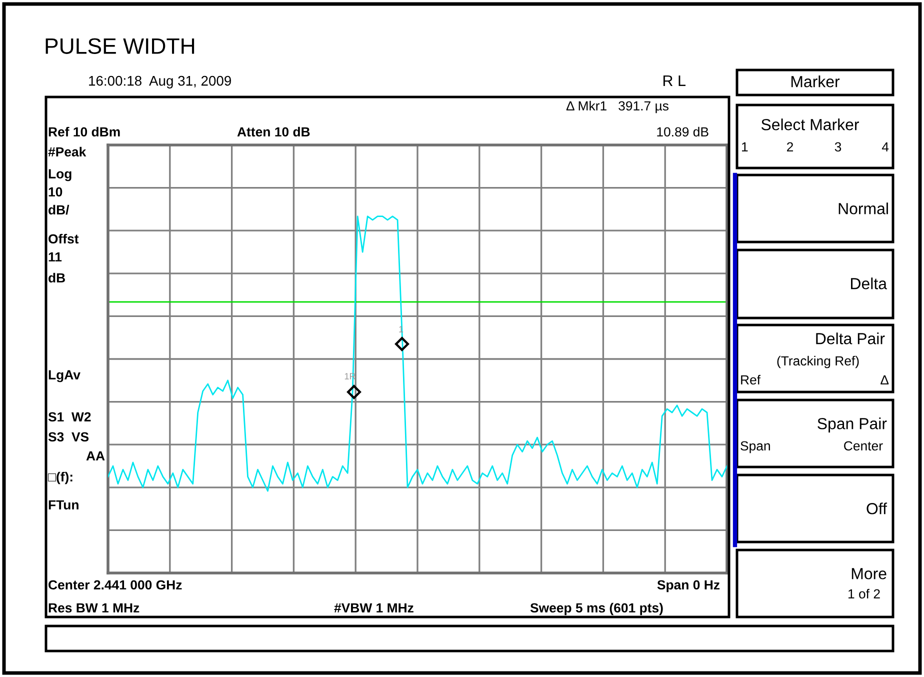  What do you see at coordinates (84, 131) in the screenshot?
I see `text: Ref 10 dBm` at bounding box center [84, 131].